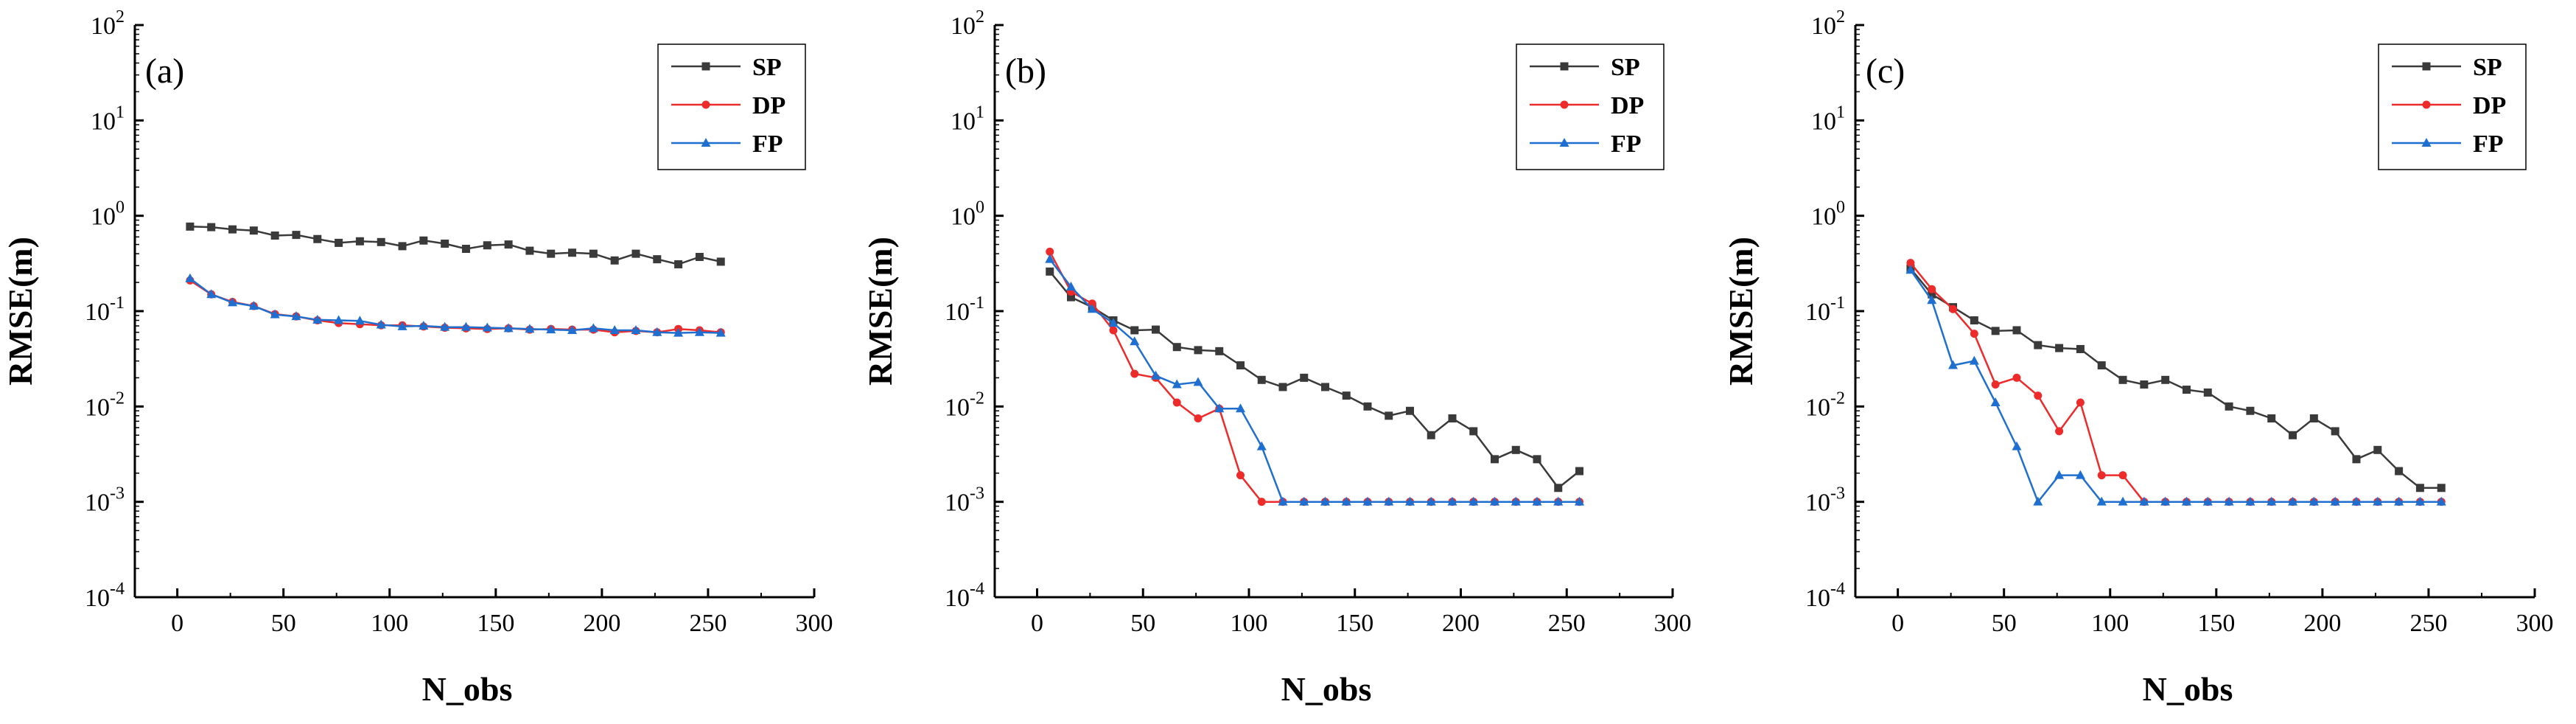 This screenshot has height=724, width=2576. I want to click on legend-label-FP: FP, so click(2488, 144).